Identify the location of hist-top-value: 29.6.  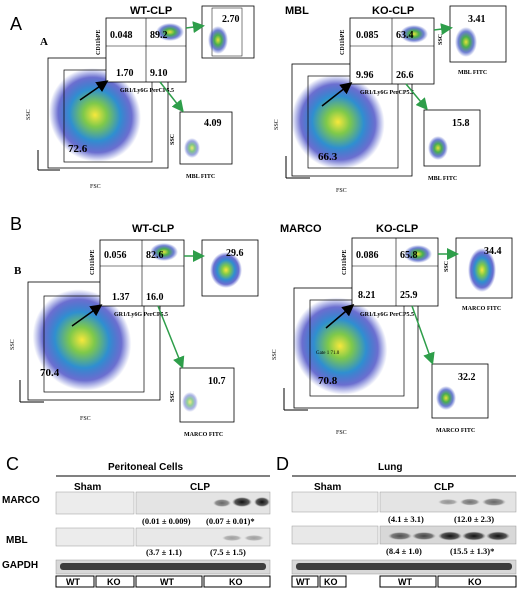
(235, 253).